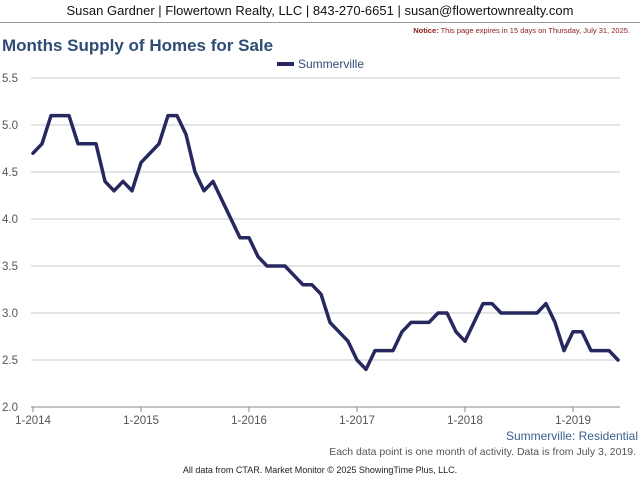 The image size is (640, 480). I want to click on y-tick-label: 2.5, so click(10, 361).